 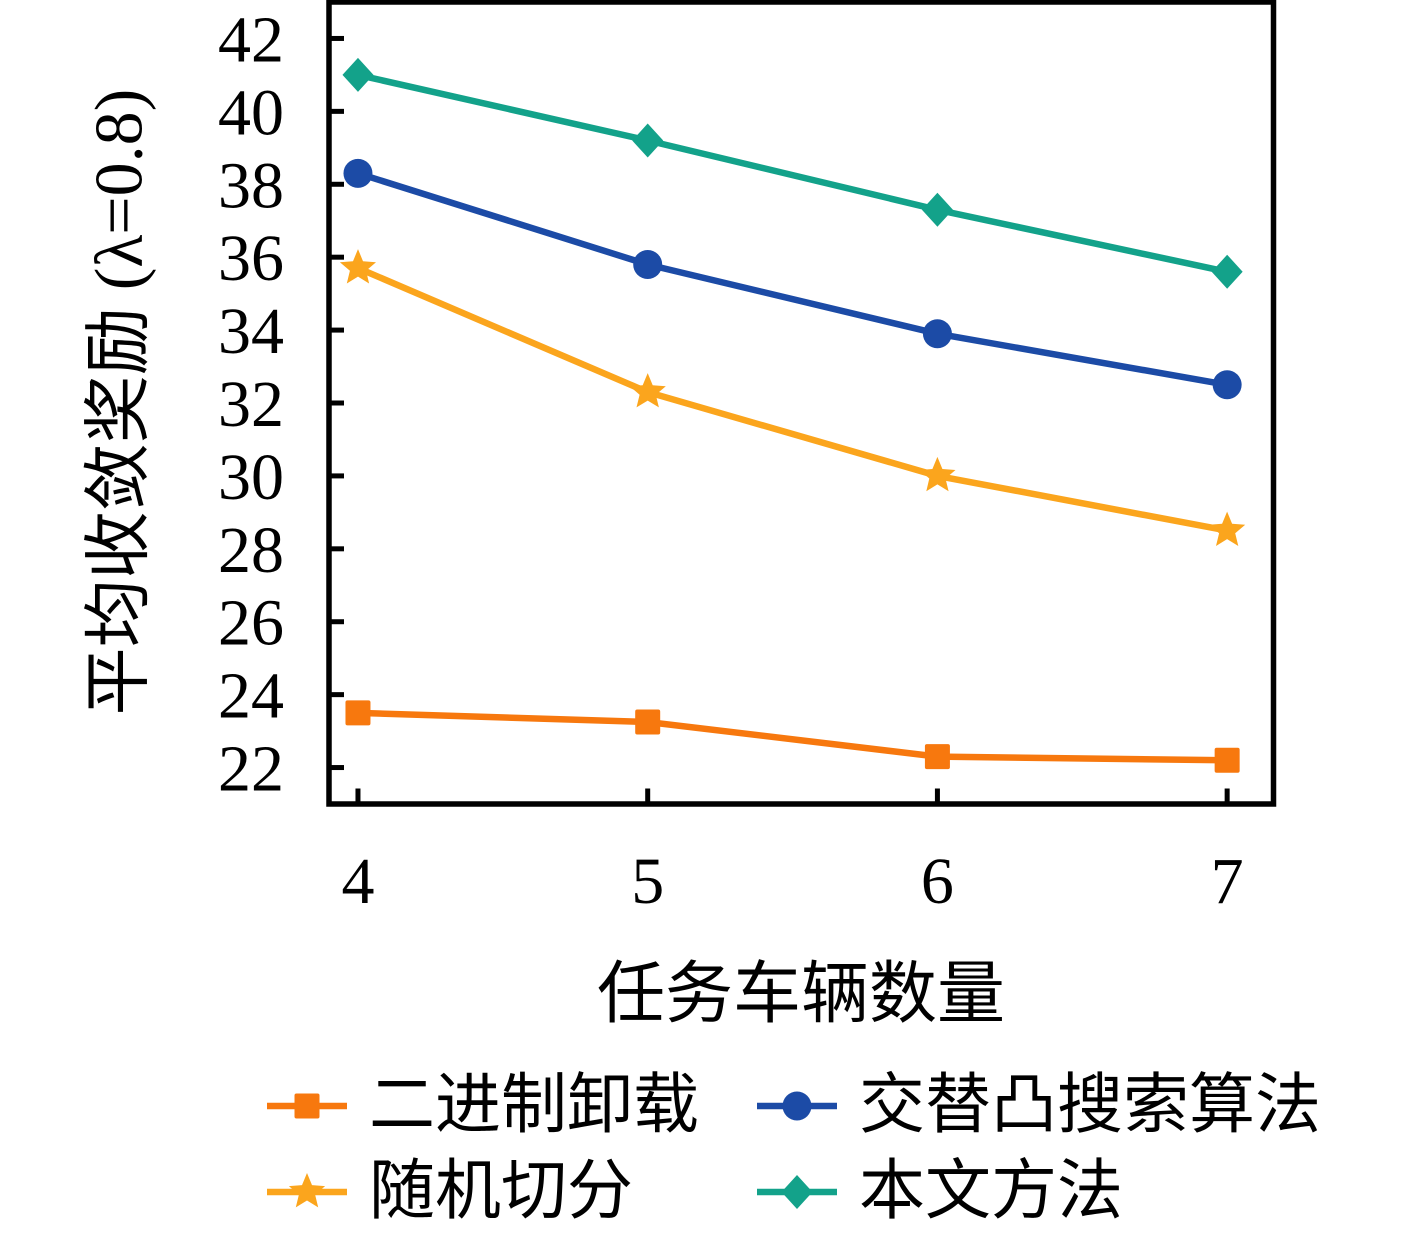 I want to click on legend: 二进制卸载 交替凸搜索算法 随机切分 本文方法, so click(x=793, y=1149).